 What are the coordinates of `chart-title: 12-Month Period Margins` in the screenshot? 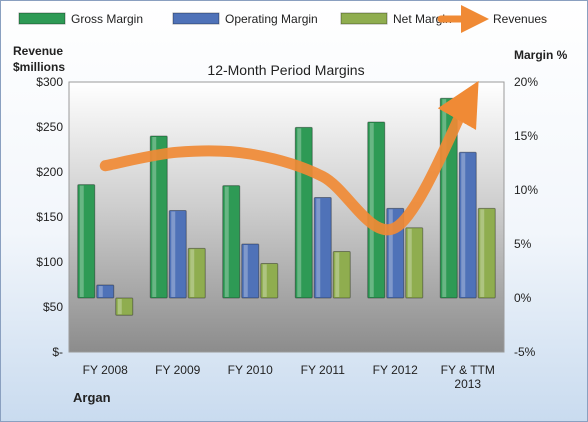 It's located at (285, 70).